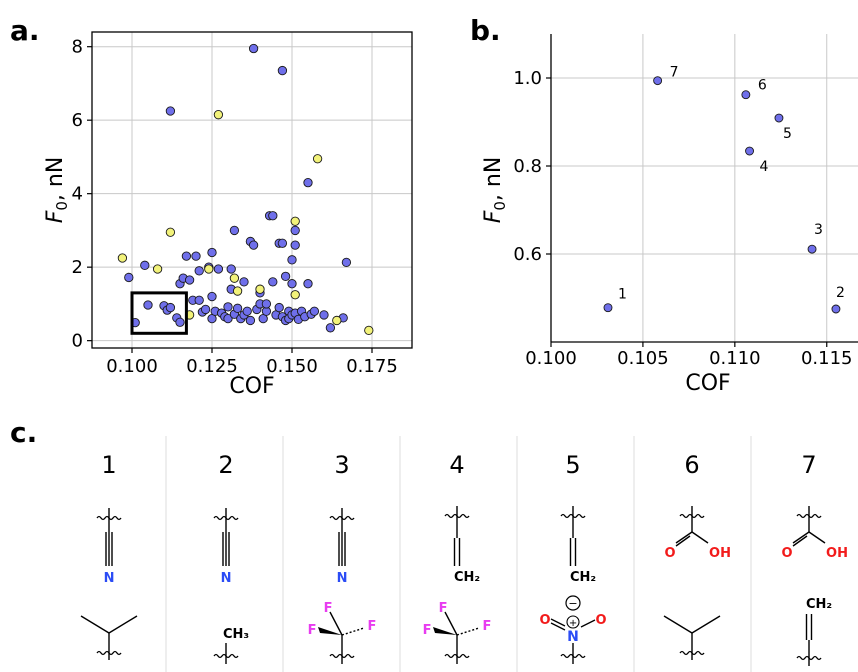 Image resolution: width=858 pixels, height=672 pixels. I want to click on y-tick-label: 4, so click(77, 194).